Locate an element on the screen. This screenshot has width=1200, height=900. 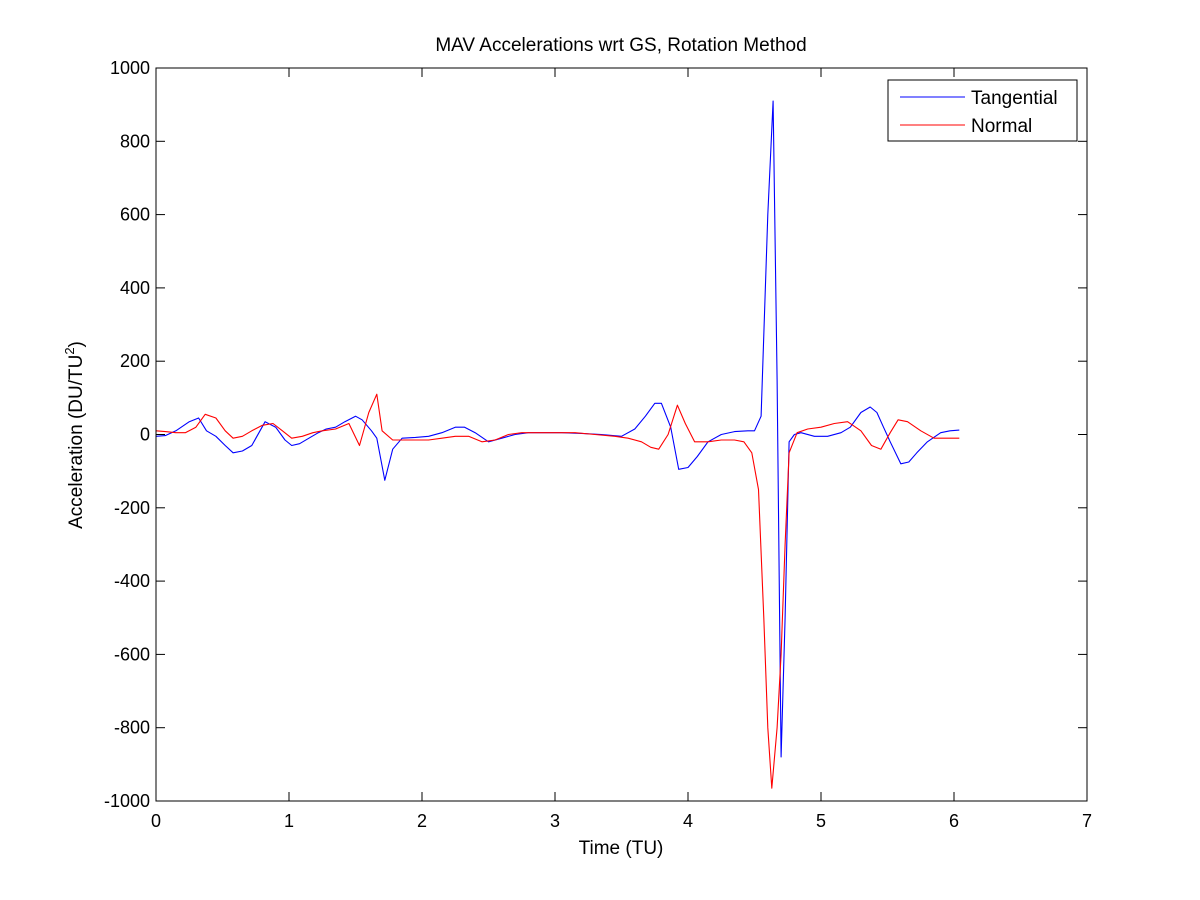
y-axis-label-superscript: 2 is located at coordinates (69, 350).